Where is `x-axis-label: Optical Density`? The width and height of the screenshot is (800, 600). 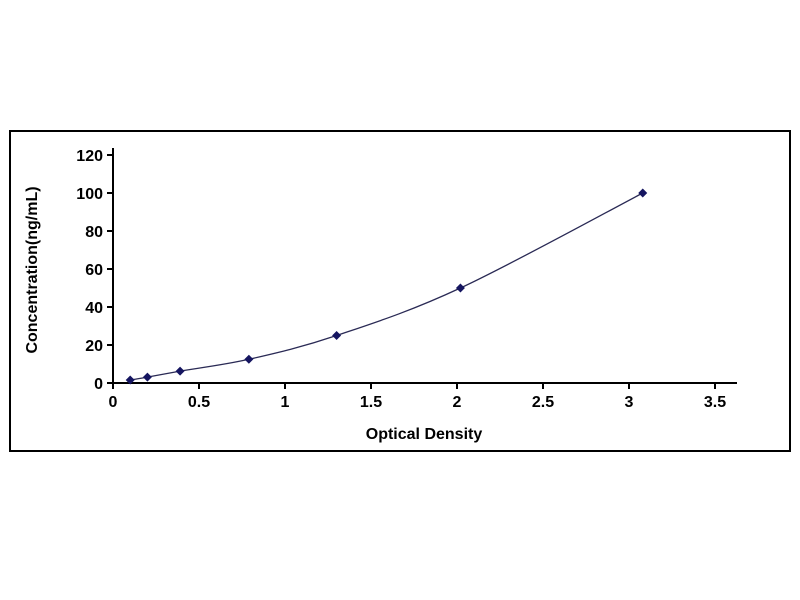 x-axis-label: Optical Density is located at coordinates (424, 434).